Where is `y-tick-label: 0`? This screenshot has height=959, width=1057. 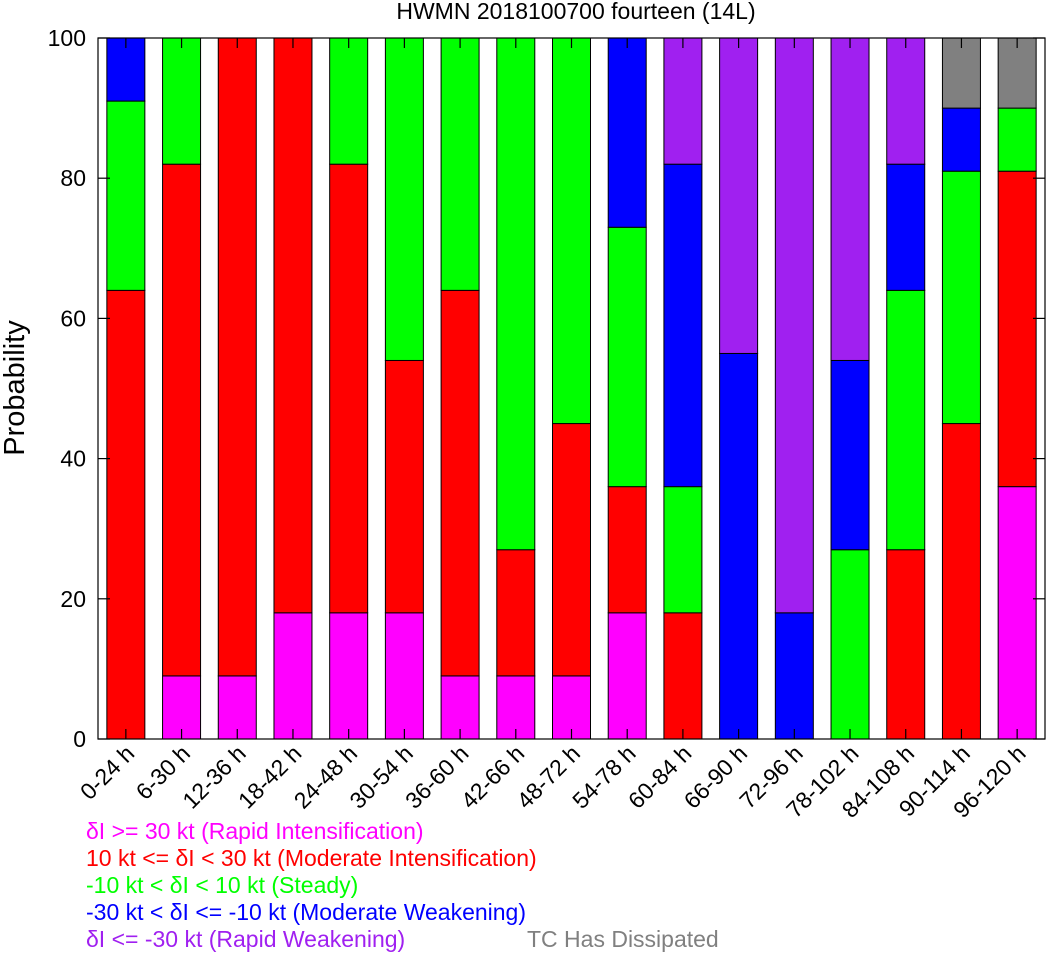
y-tick-label: 0 is located at coordinates (79, 739).